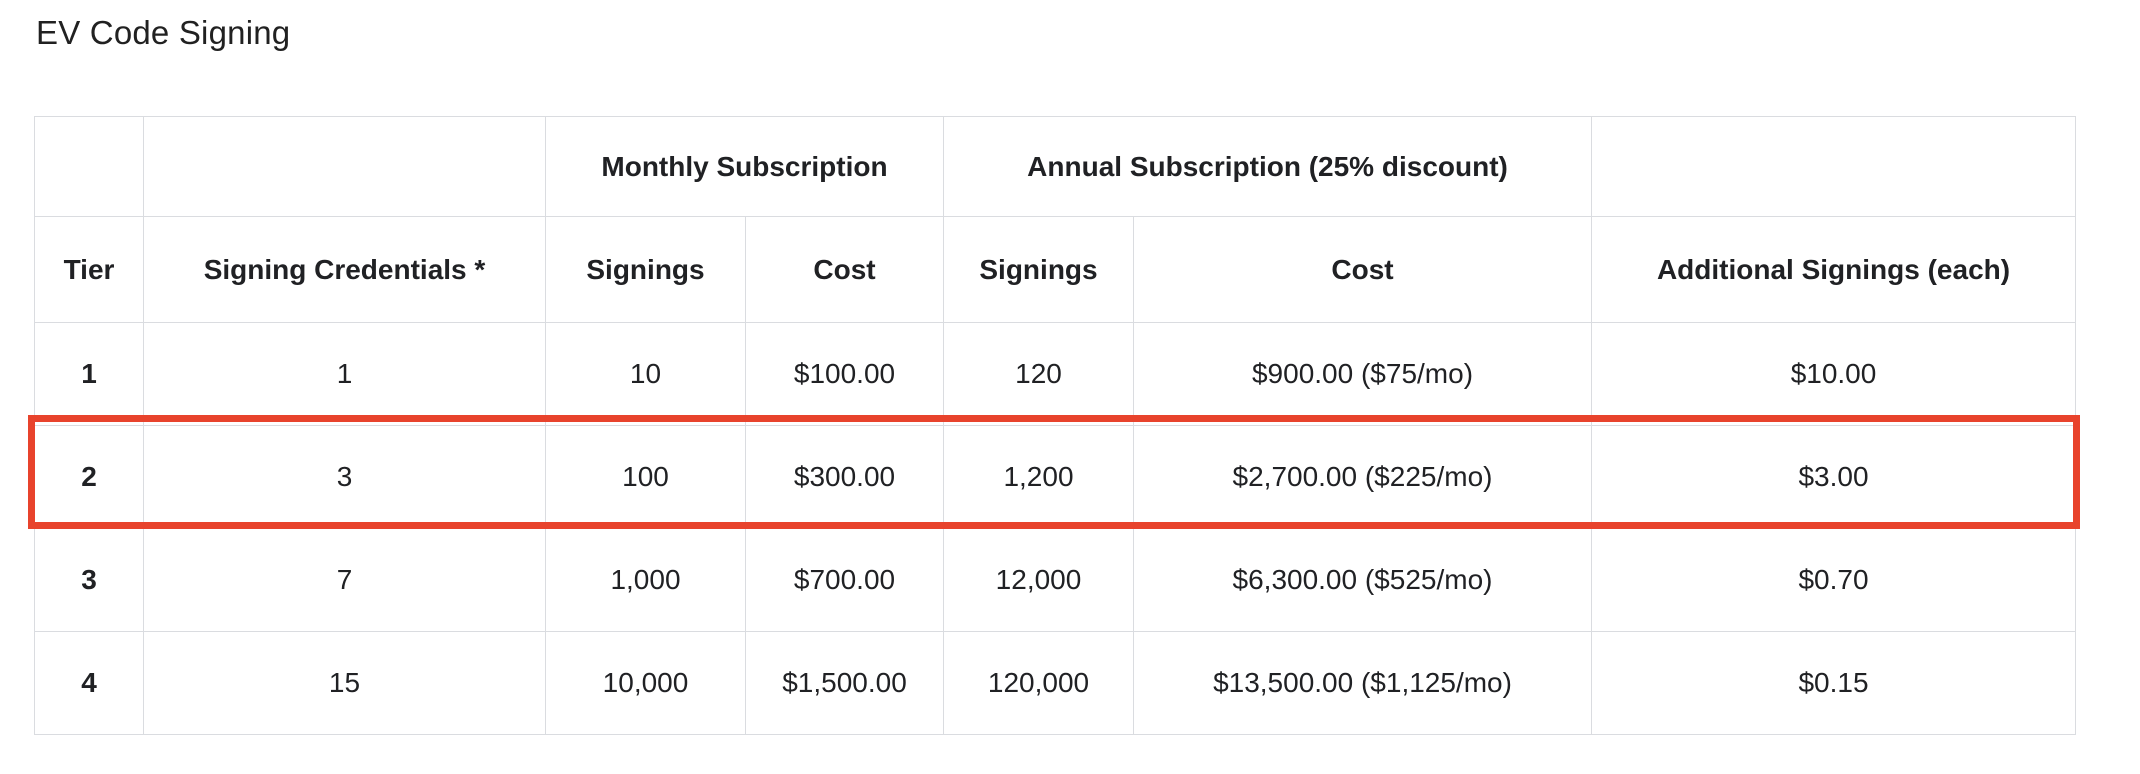  I want to click on cell-annual-cost: $13,500.00 ($1,125/mo), so click(1362, 683).